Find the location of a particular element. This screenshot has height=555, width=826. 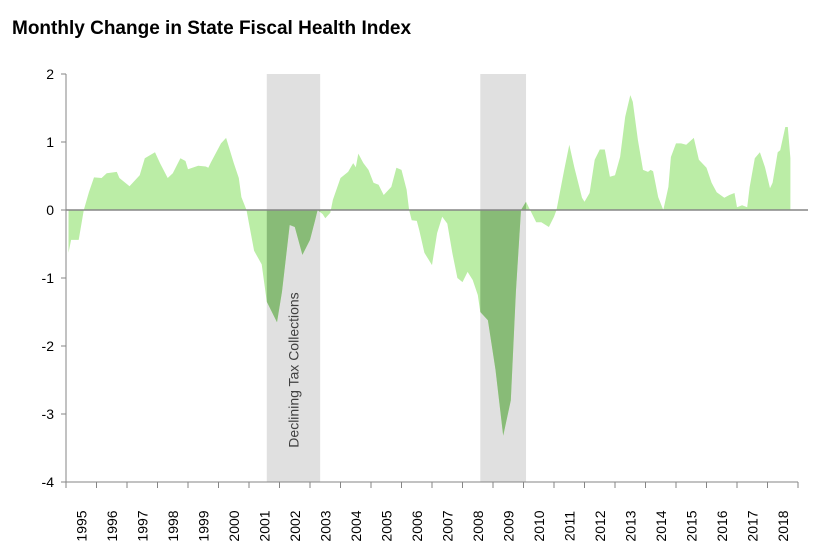

x-tick-label: 2008 is located at coordinates (478, 525).